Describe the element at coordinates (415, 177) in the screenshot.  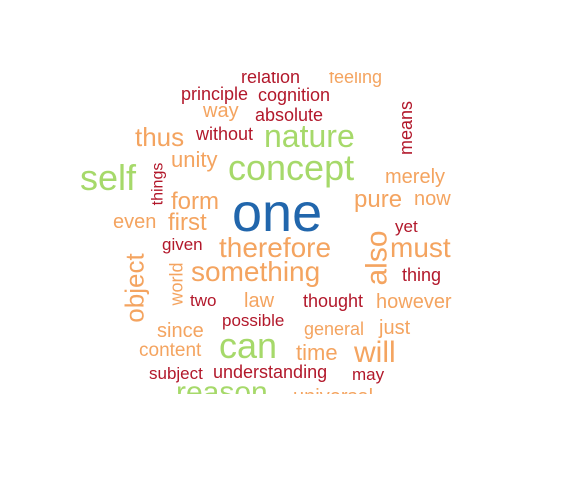
I see `word-merely: merely` at that location.